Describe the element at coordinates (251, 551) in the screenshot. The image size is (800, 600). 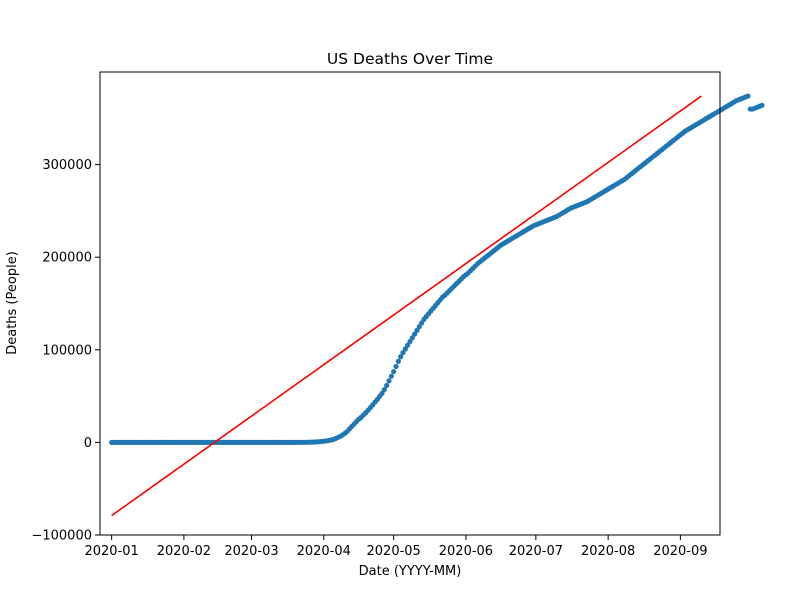
I see `x-tick-label: 2020-03` at that location.